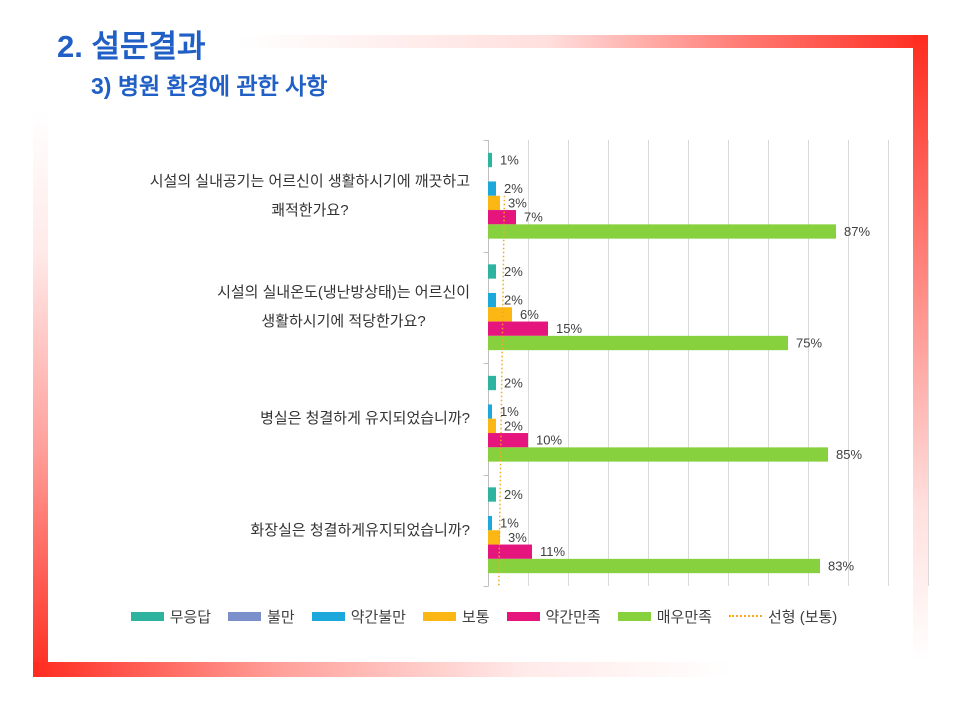 Image resolution: width=960 pixels, height=720 pixels. I want to click on category-label: 시설의 실내온도(냉난방상태)는 어르신이 생활하시기에 적당한가요?, so click(343, 307).